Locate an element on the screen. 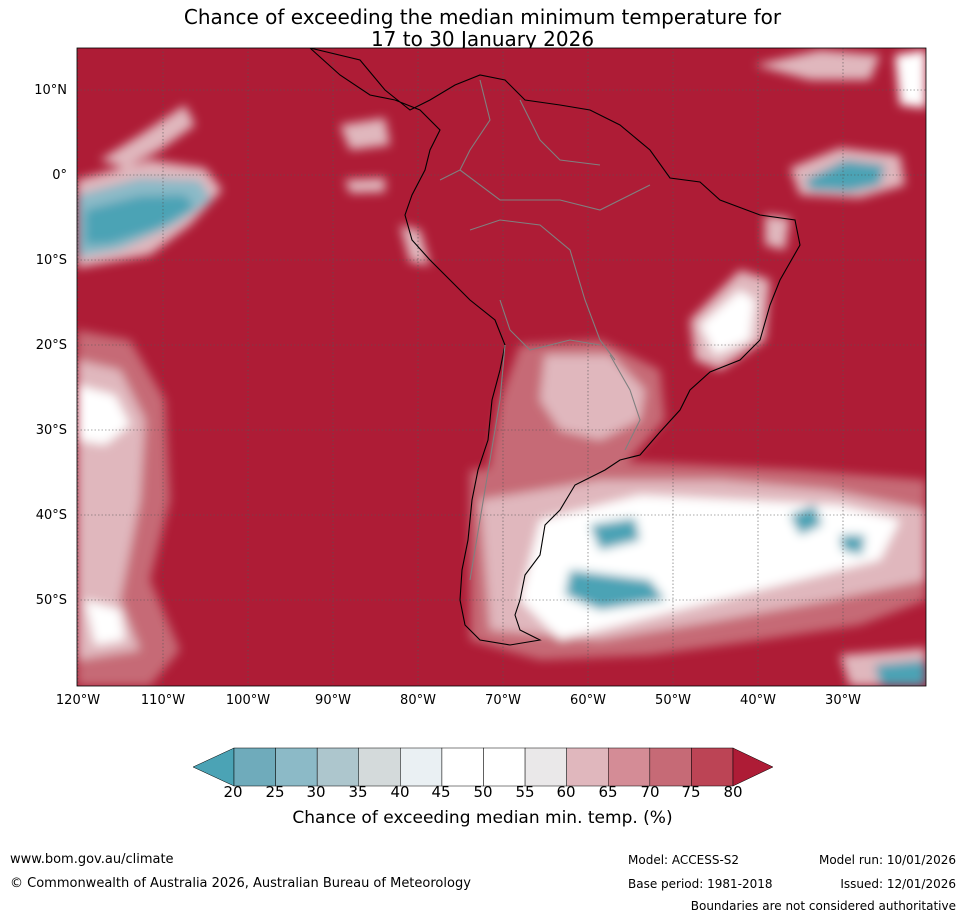  south-america-light-region is located at coordinates (592, 397).